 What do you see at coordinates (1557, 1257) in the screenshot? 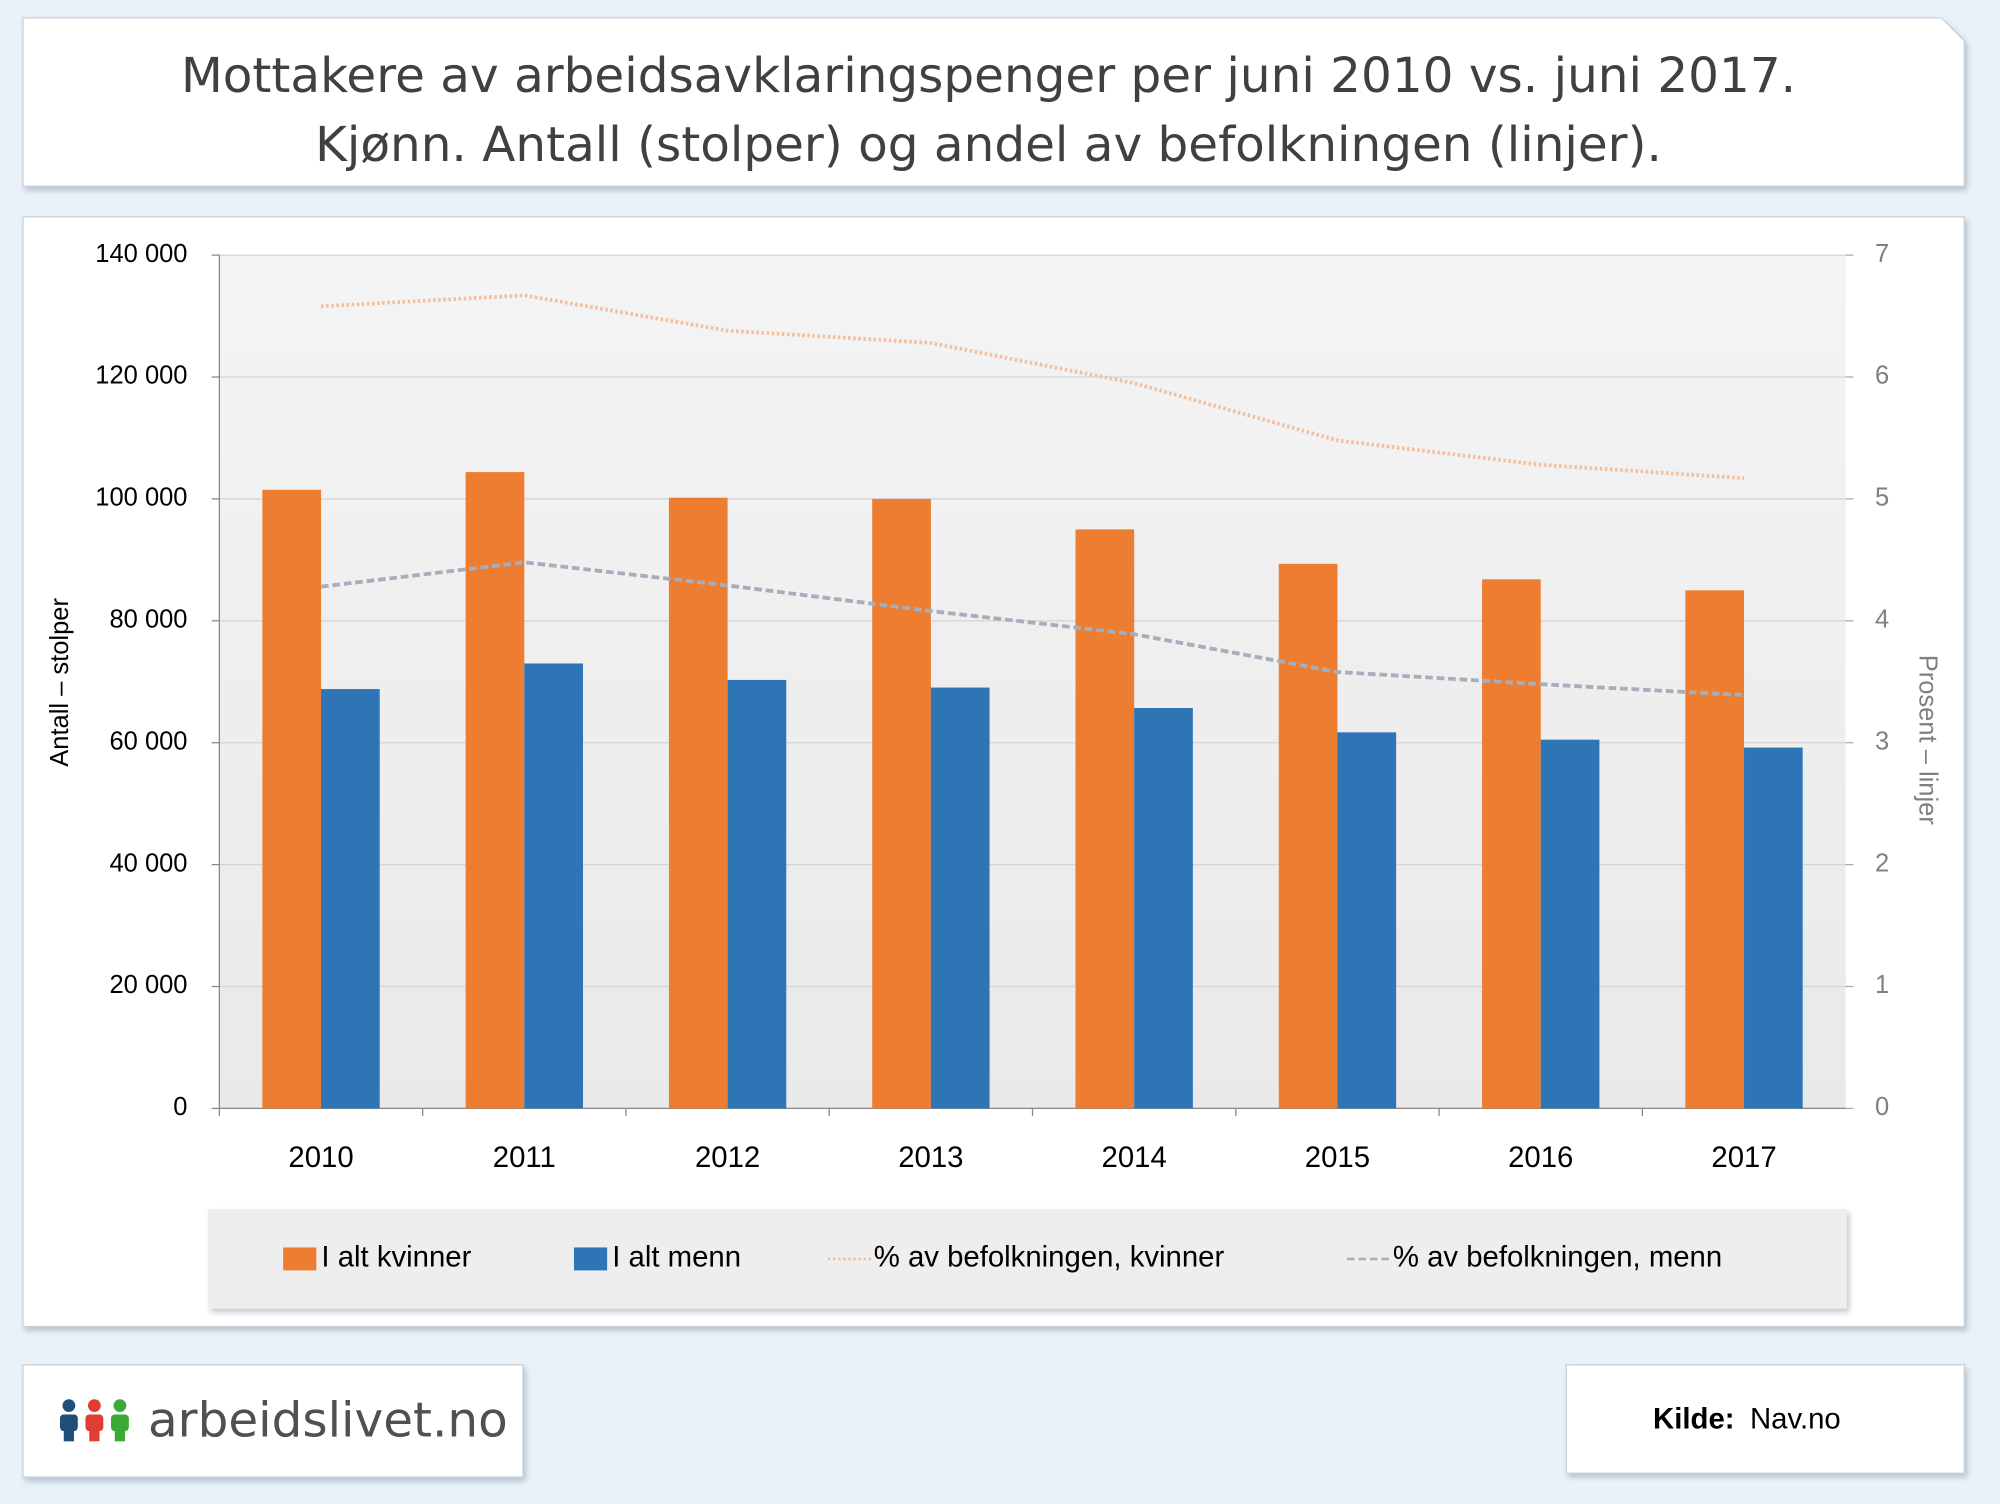
I see `legend-label: % av befolkningen, menn` at bounding box center [1557, 1257].